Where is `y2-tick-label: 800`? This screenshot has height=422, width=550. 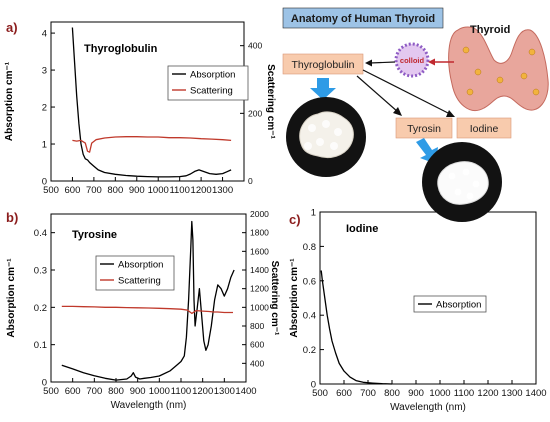
y2-tick-label: 800 is located at coordinates (257, 326).